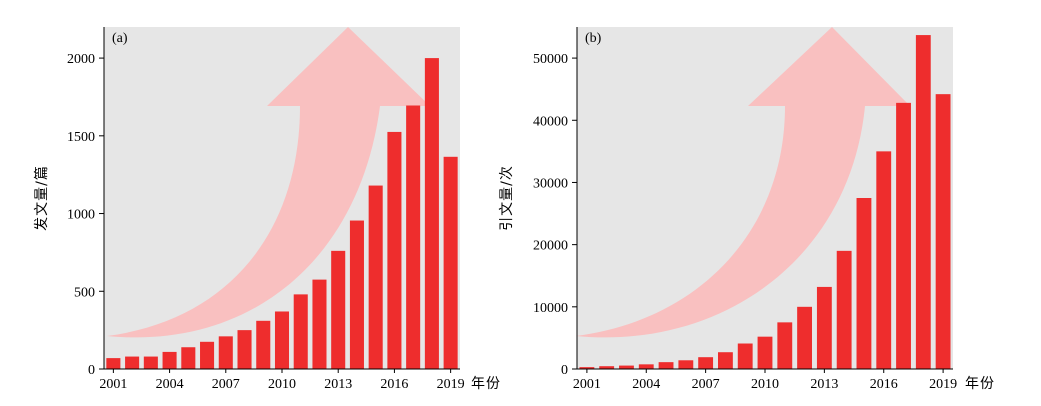  I want to click on y-tick-label: 20000, so click(550, 246).